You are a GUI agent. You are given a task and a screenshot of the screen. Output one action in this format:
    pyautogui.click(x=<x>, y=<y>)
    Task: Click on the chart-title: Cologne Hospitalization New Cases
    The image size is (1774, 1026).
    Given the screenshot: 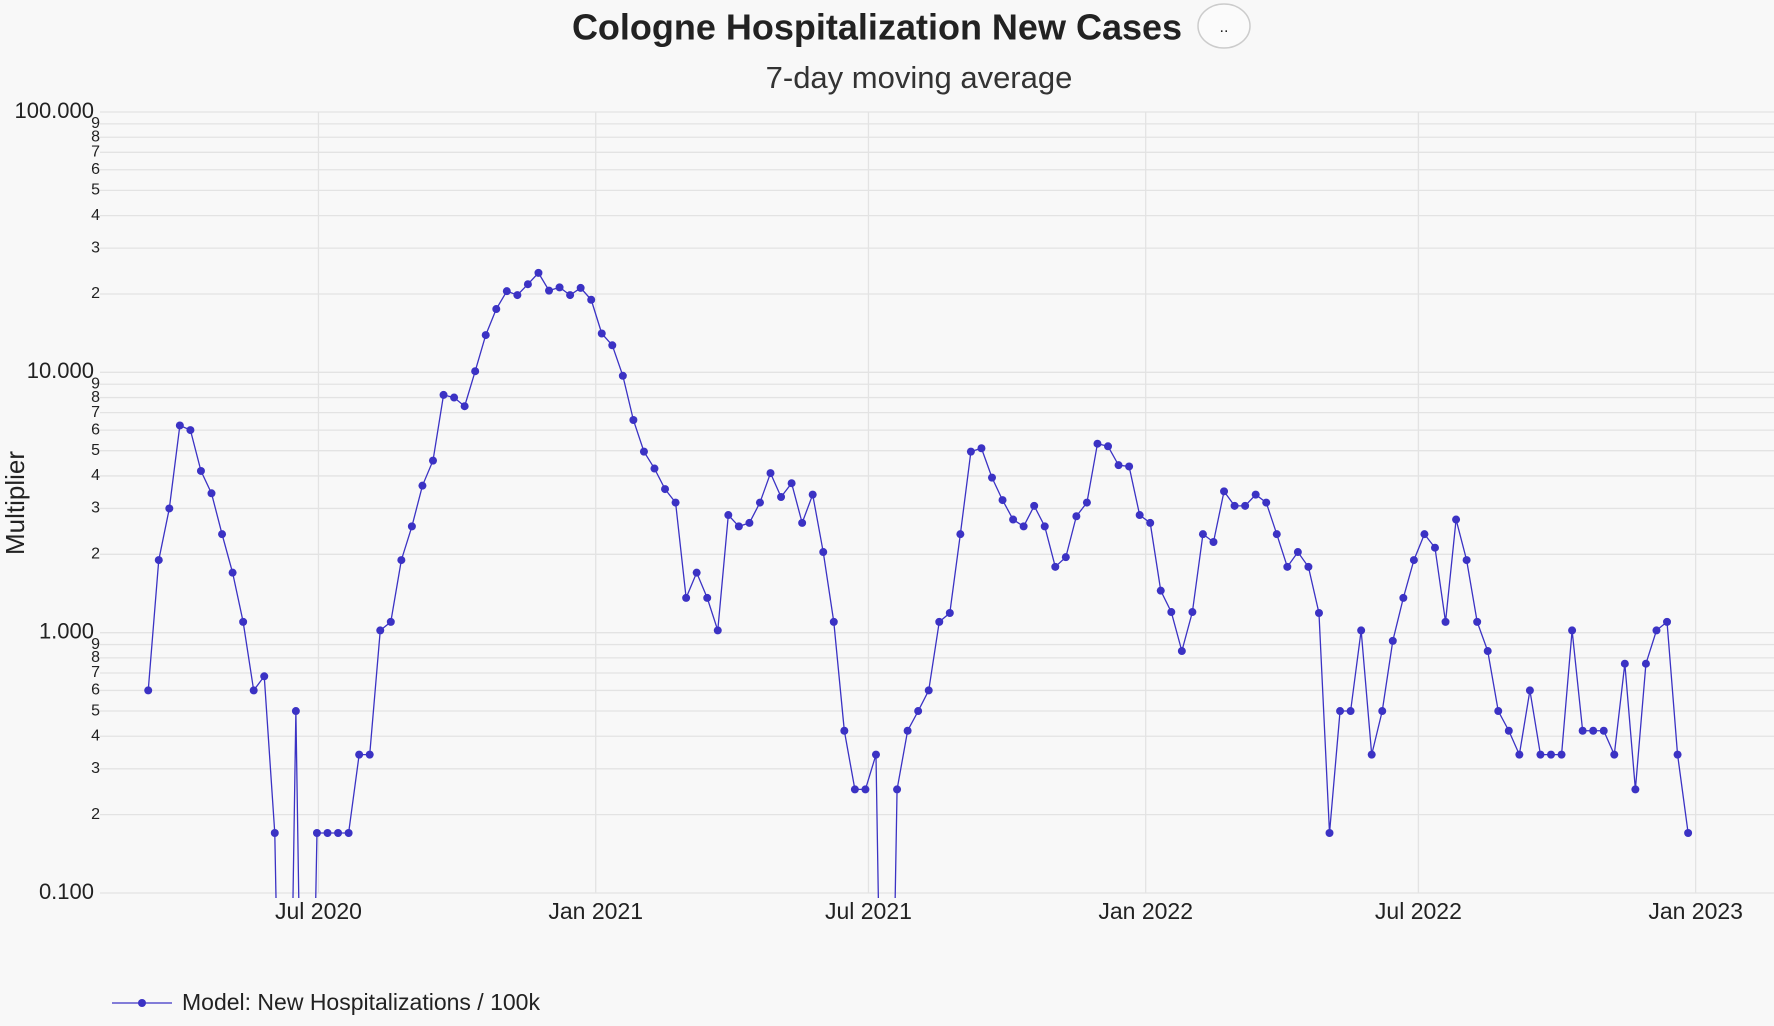 What is the action you would take?
    pyautogui.click(x=877, y=27)
    